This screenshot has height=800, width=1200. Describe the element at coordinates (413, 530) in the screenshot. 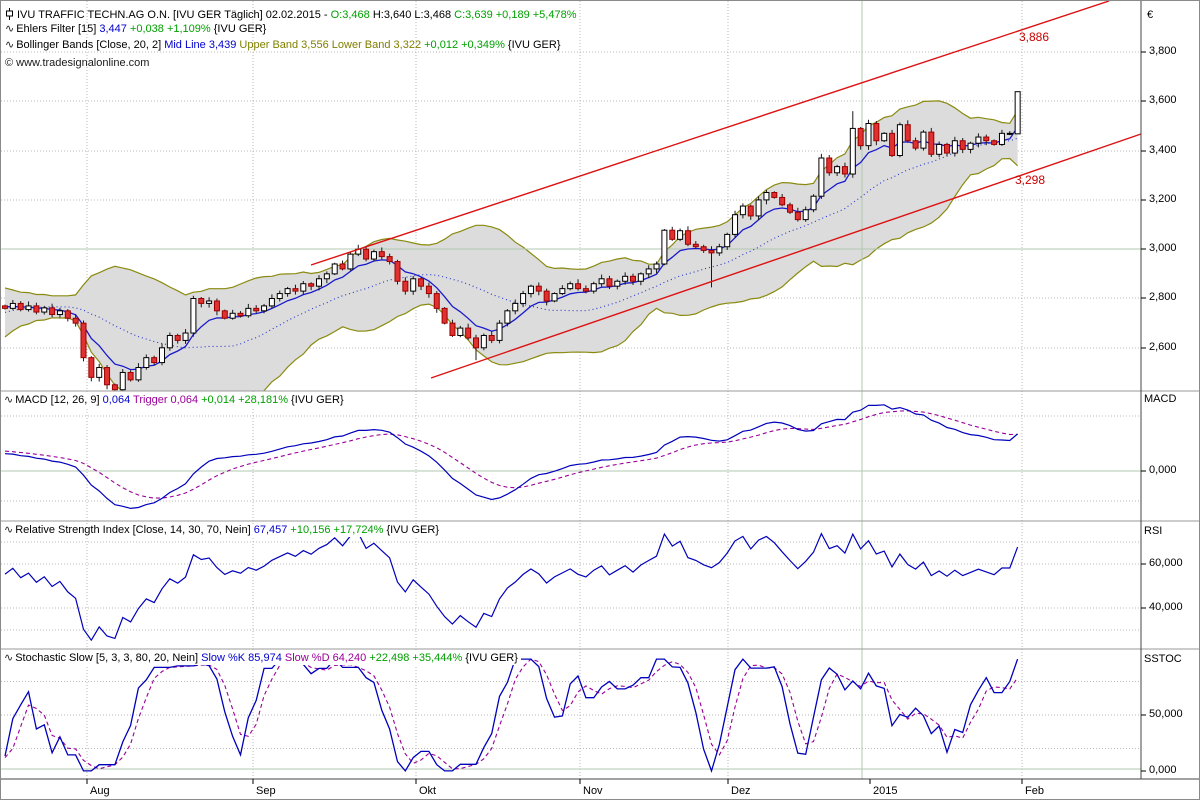

I see `rsi-symbol: {IVU GER}` at that location.